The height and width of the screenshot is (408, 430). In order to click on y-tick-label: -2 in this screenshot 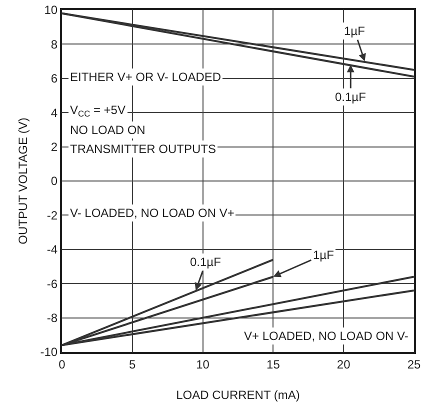, I will do `click(52, 215)`.